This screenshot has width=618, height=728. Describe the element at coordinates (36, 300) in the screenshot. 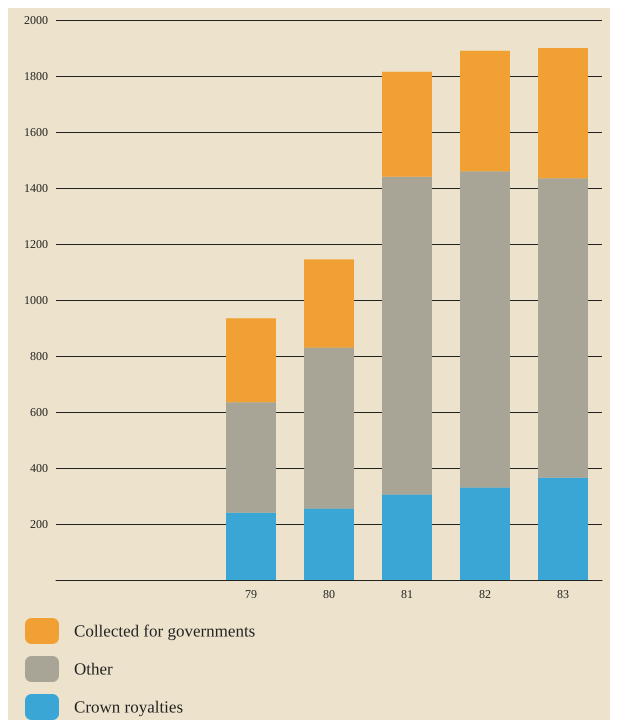

I see `y-tick-label: 1000` at that location.